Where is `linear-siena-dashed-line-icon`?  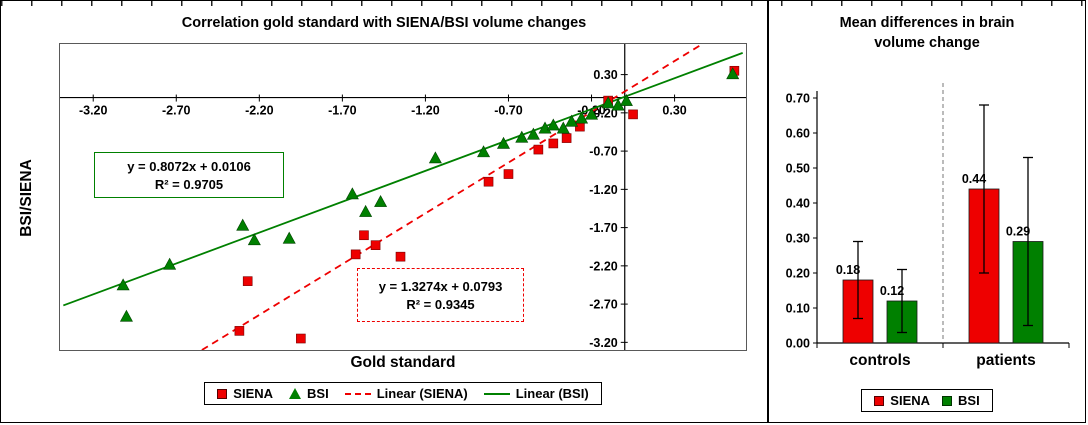
linear-siena-dashed-line-icon is located at coordinates (357, 393).